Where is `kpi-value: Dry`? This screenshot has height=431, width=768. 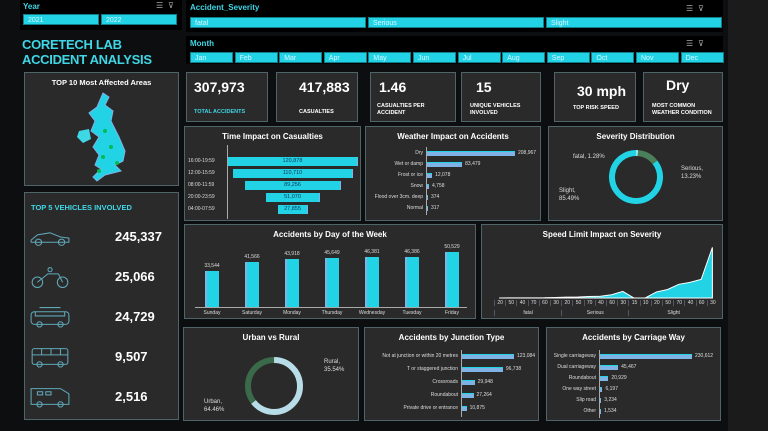
kpi-value: Dry is located at coordinates (678, 85).